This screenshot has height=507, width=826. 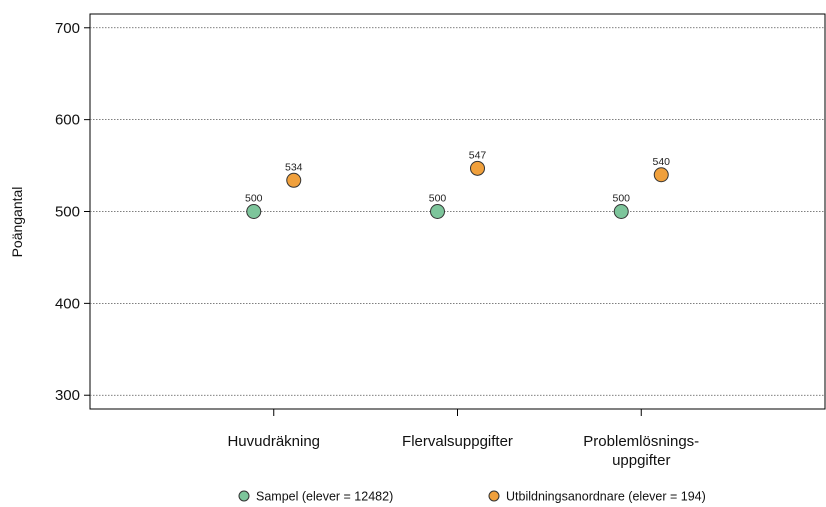 What do you see at coordinates (606, 497) in the screenshot?
I see `legend-label: Utbildningsanordnare (elever = 194)` at bounding box center [606, 497].